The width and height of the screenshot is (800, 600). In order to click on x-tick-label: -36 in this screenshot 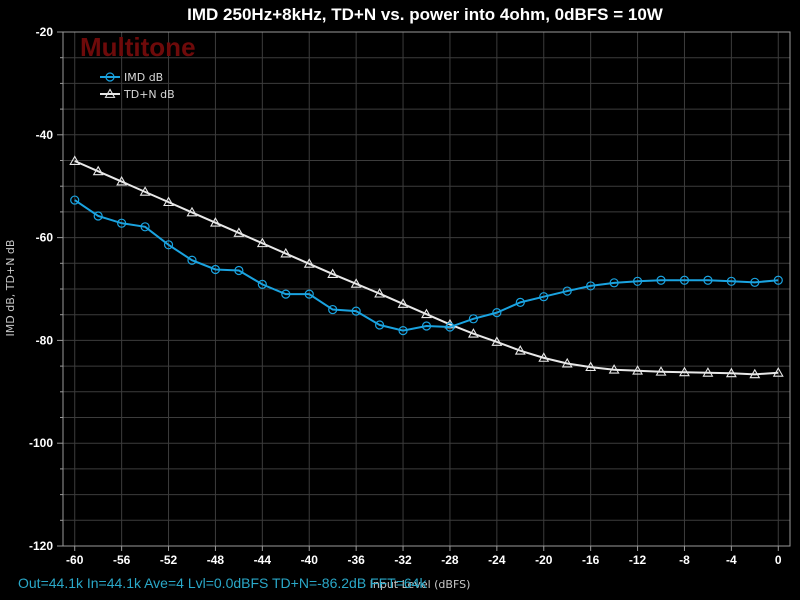, I will do `click(356, 560)`.